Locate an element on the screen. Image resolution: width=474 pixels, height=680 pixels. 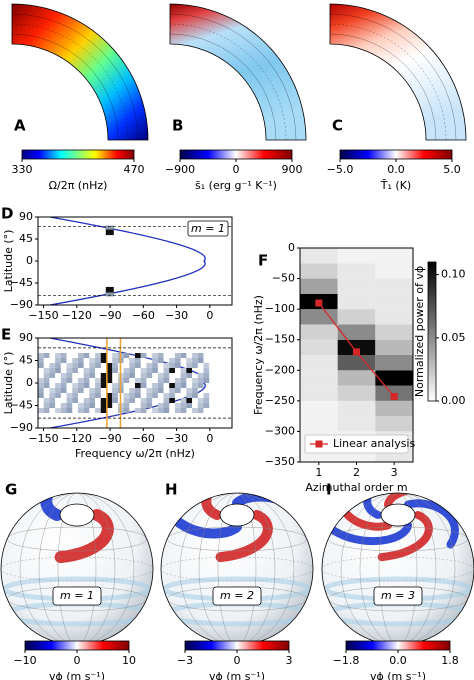
x-tick-label: 2 is located at coordinates (356, 472).